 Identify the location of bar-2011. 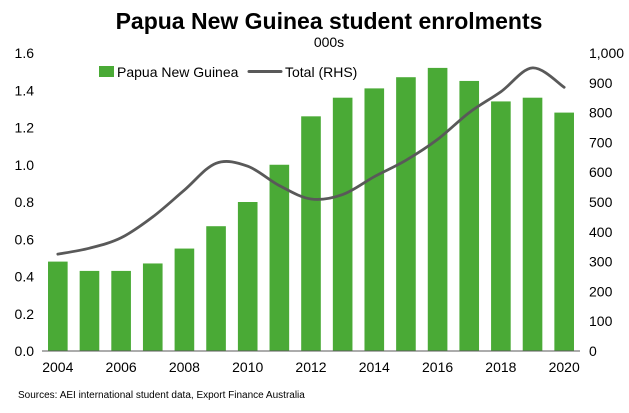
(279, 257).